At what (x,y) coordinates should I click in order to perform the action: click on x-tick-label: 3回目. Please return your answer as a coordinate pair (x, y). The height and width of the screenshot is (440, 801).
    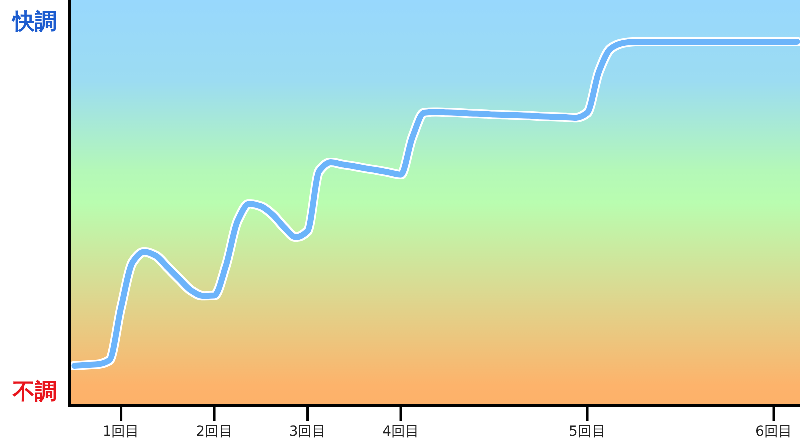
    Looking at the image, I should click on (307, 432).